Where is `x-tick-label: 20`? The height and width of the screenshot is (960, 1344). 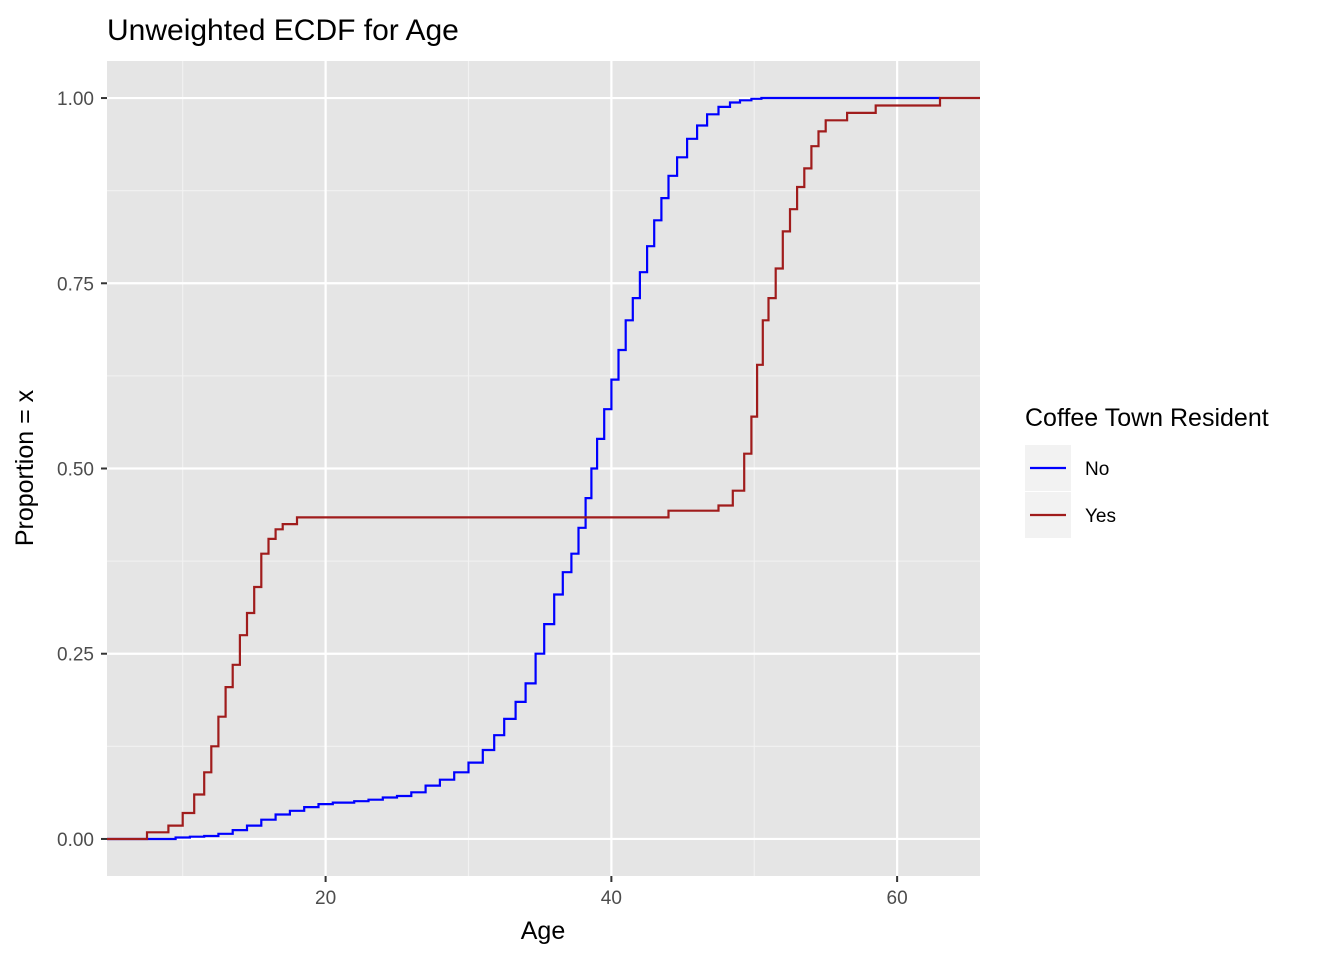 x-tick-label: 20 is located at coordinates (325, 898).